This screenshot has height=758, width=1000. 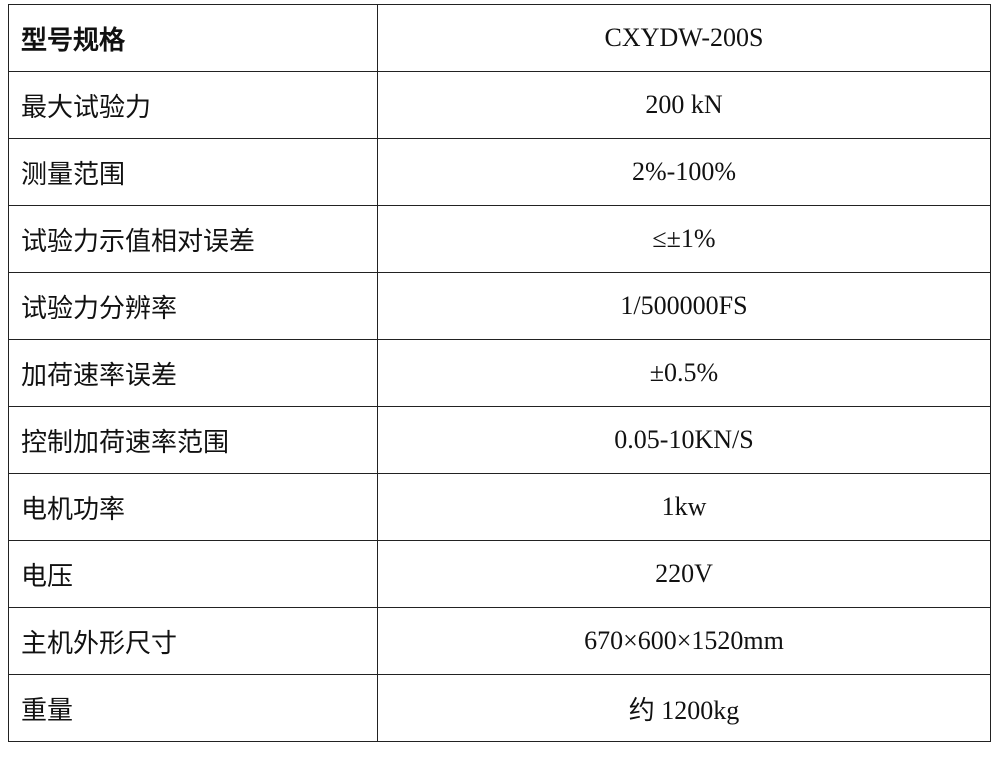 I want to click on table-row: 试验力分辨率 1/500000FS, so click(x=499, y=306).